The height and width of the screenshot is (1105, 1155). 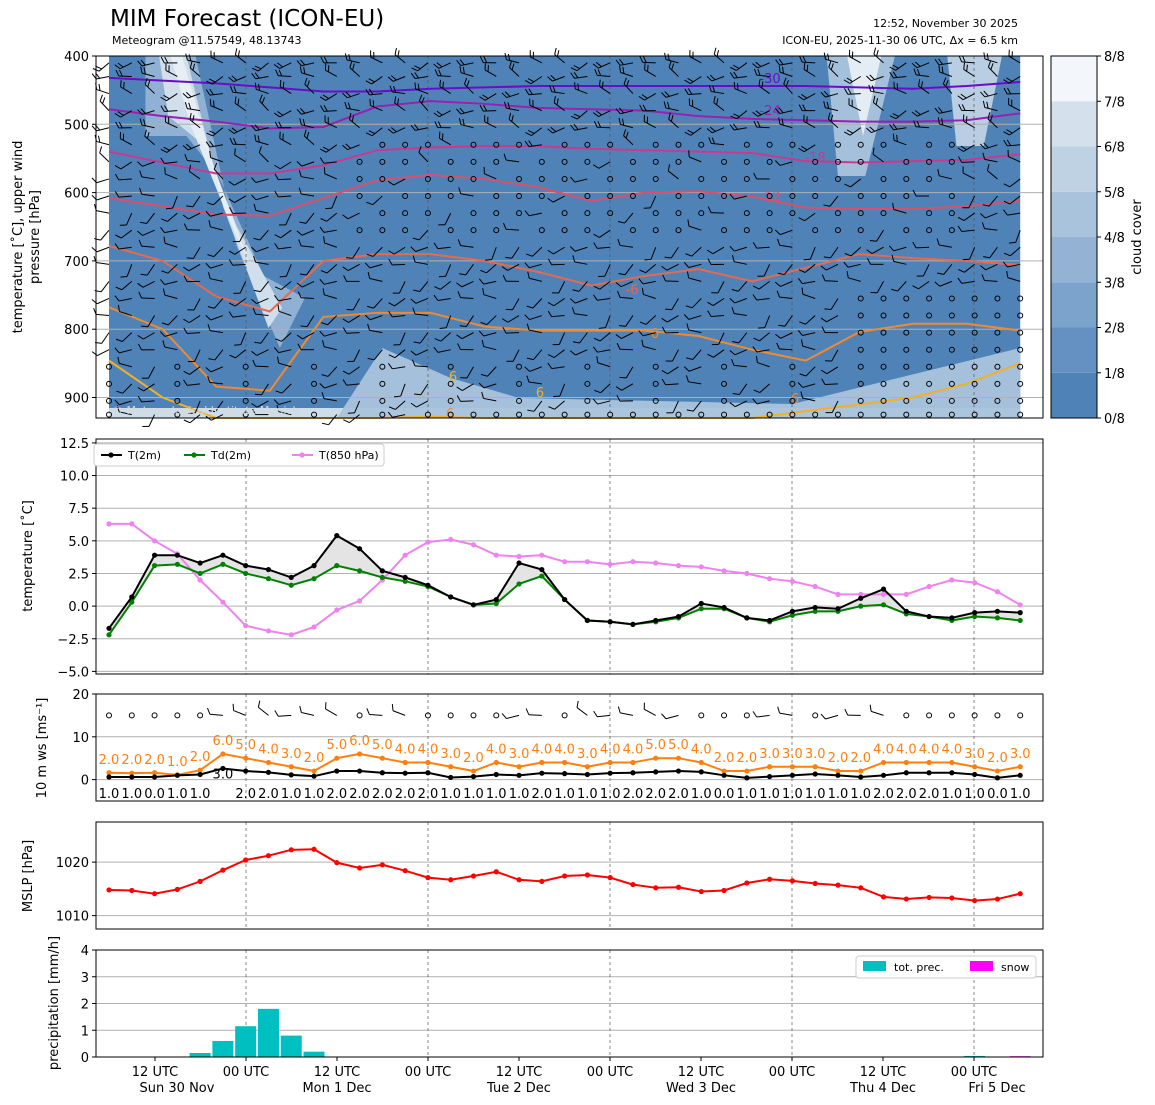 I want to click on y-tick-label: 7.5, so click(x=78, y=509).